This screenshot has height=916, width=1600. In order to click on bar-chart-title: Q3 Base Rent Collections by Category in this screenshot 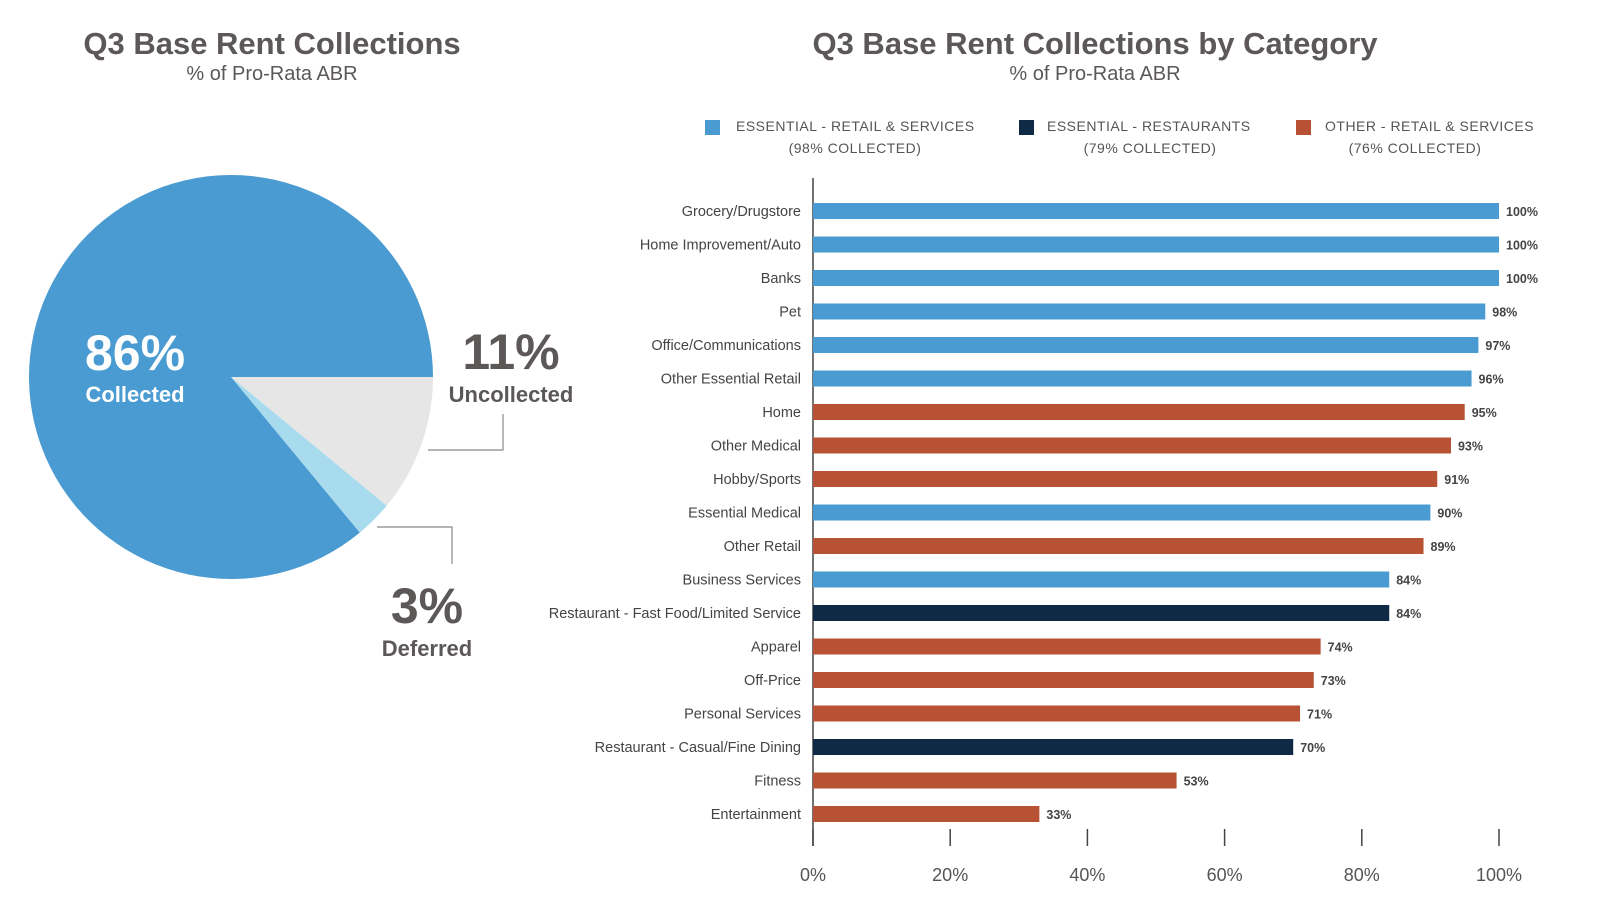, I will do `click(1095, 43)`.